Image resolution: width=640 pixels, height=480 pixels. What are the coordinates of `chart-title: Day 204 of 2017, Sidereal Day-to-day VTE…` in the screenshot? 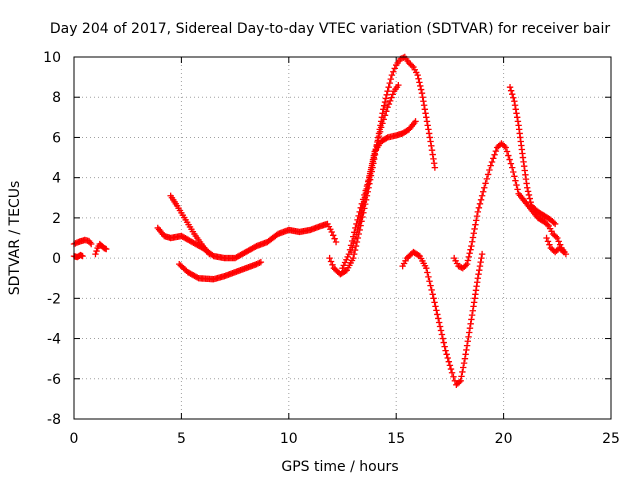 It's located at (330, 29).